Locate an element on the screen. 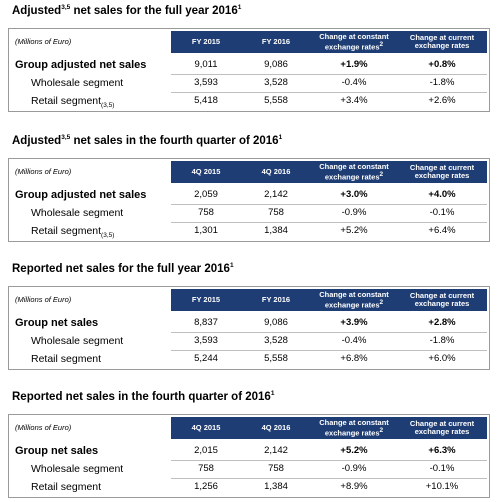 Image resolution: width=500 pixels, height=502 pixels. value-cell: +6.4% is located at coordinates (442, 230).